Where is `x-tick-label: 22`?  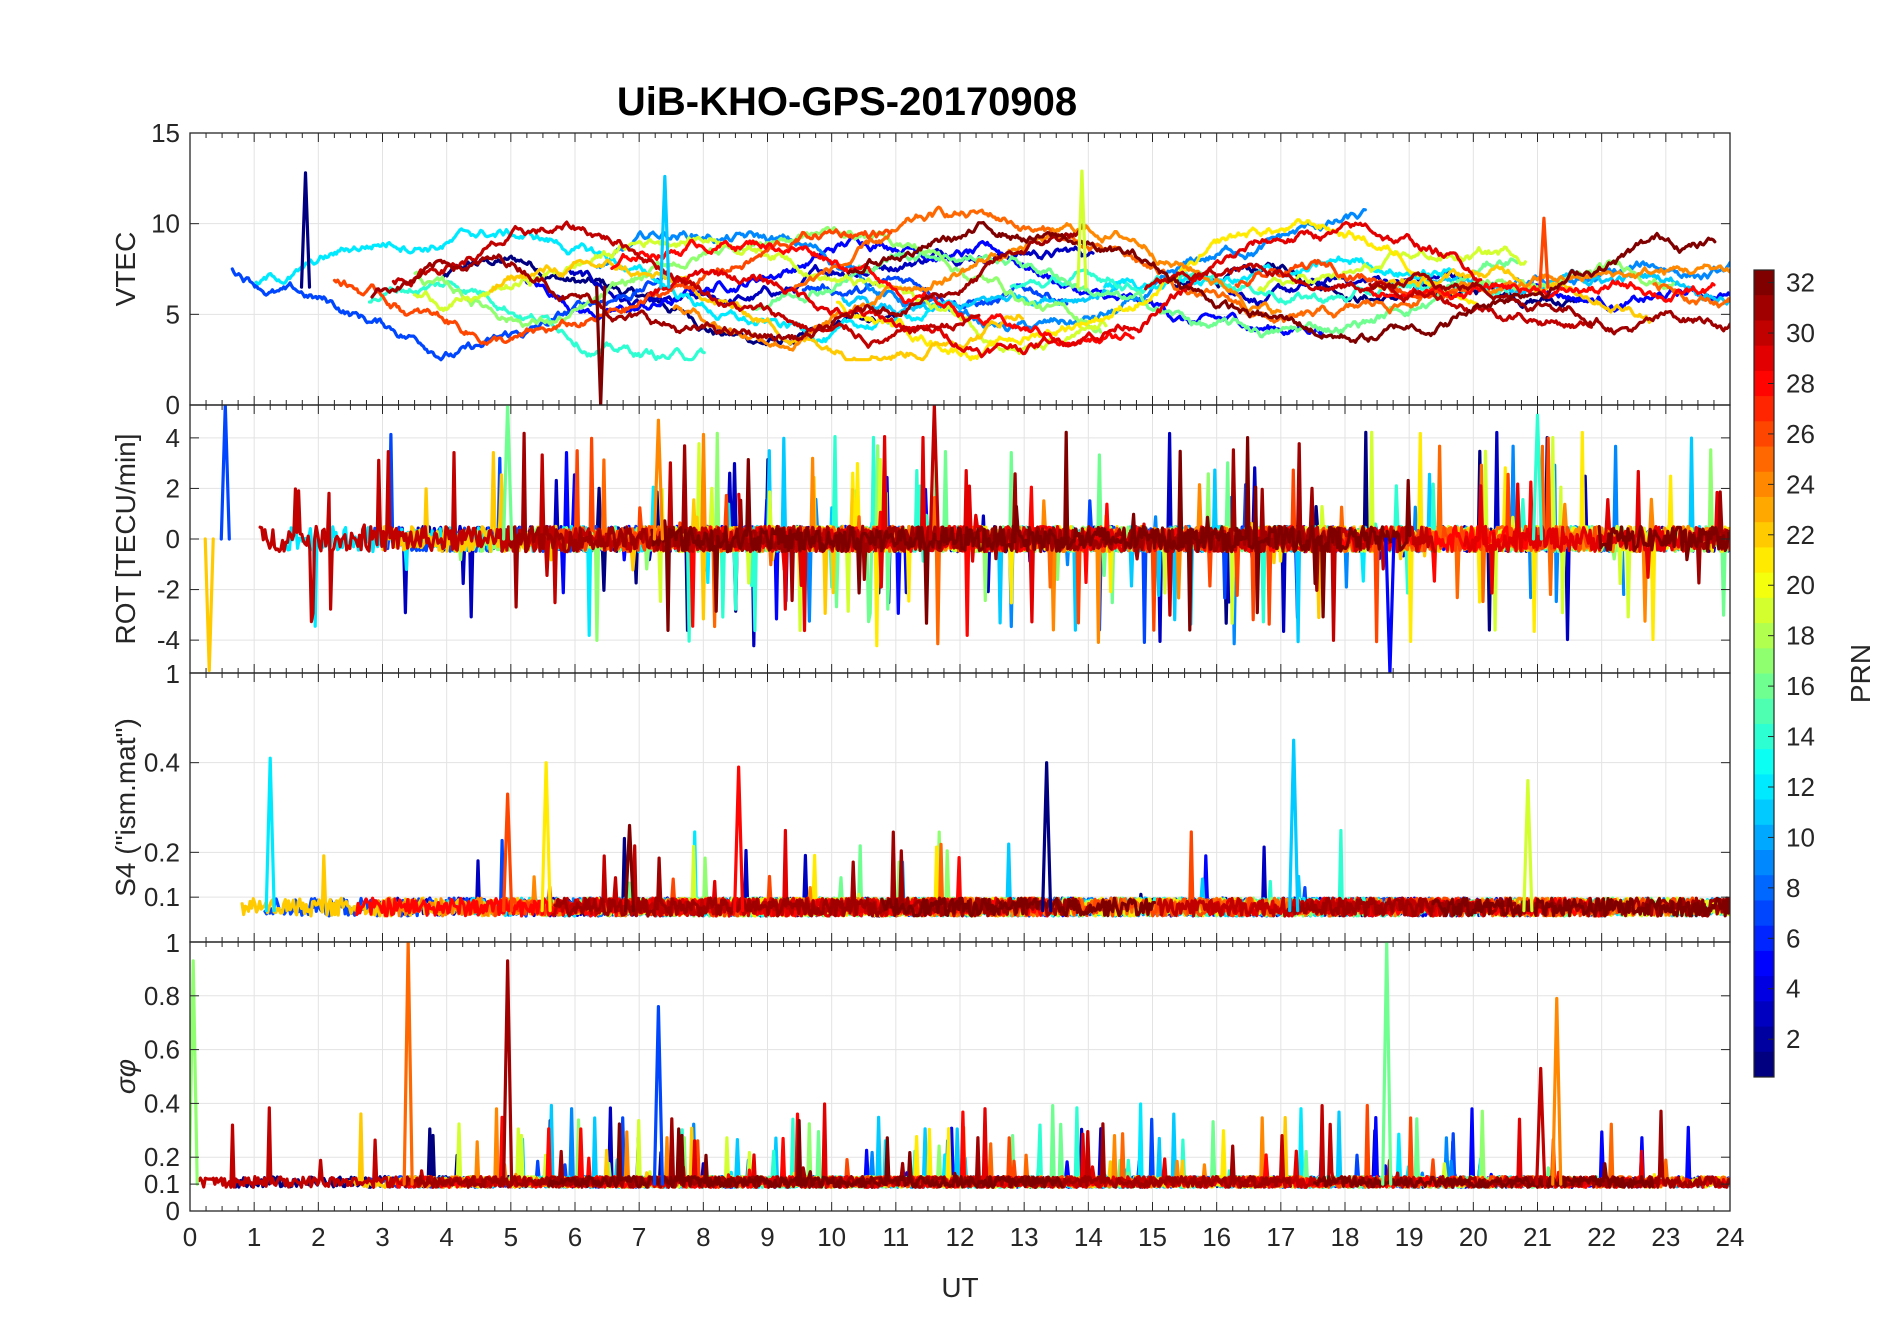
x-tick-label: 22 is located at coordinates (1601, 1237).